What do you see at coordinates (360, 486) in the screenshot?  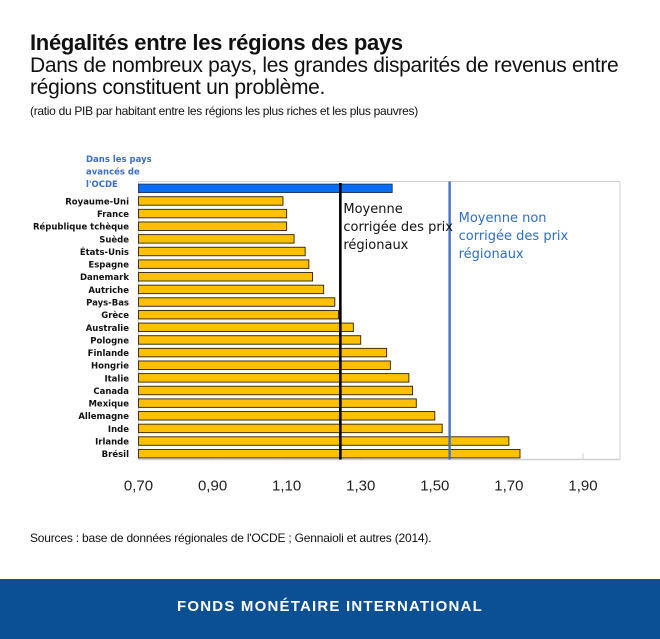 I see `x-tick-label: 1,30` at bounding box center [360, 486].